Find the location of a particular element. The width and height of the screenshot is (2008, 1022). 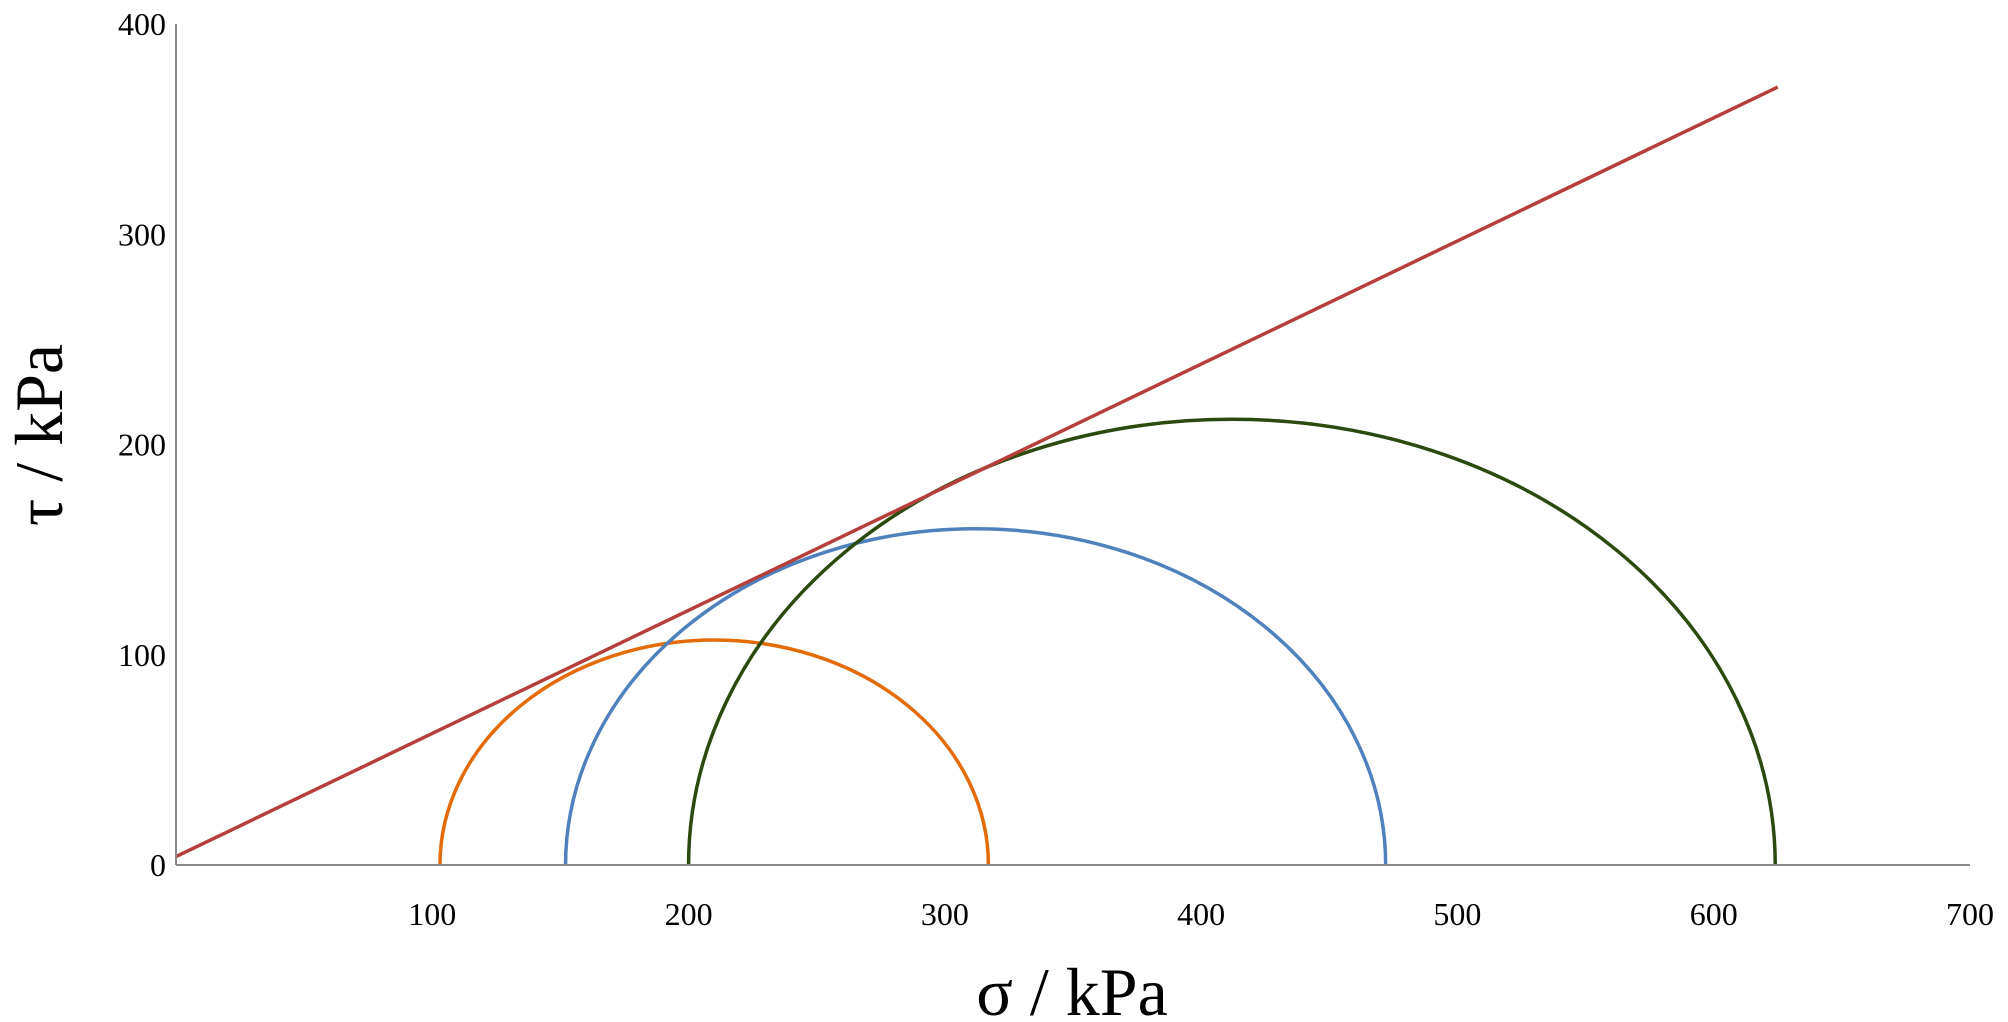

x-tick-labels: 100 200 300 400 500 600 700 is located at coordinates (1201, 914).